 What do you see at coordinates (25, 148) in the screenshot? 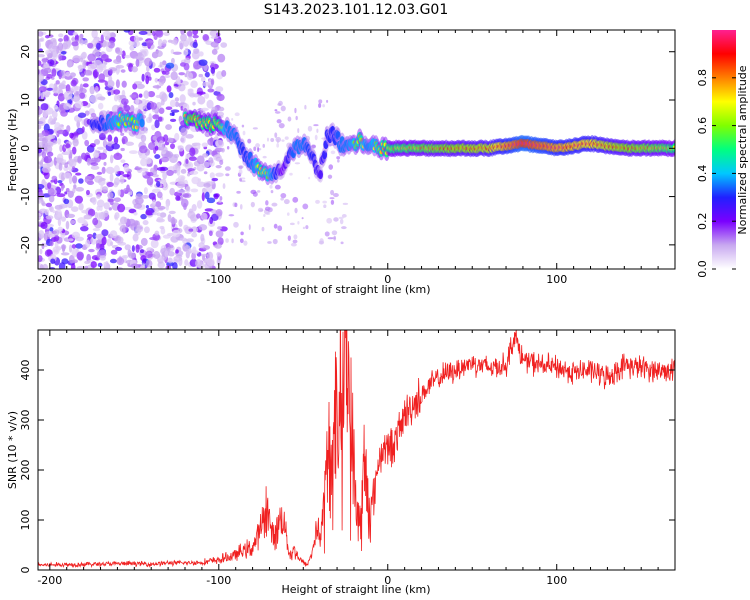
I see `spectrogram-ytick-label: 0` at bounding box center [25, 148].